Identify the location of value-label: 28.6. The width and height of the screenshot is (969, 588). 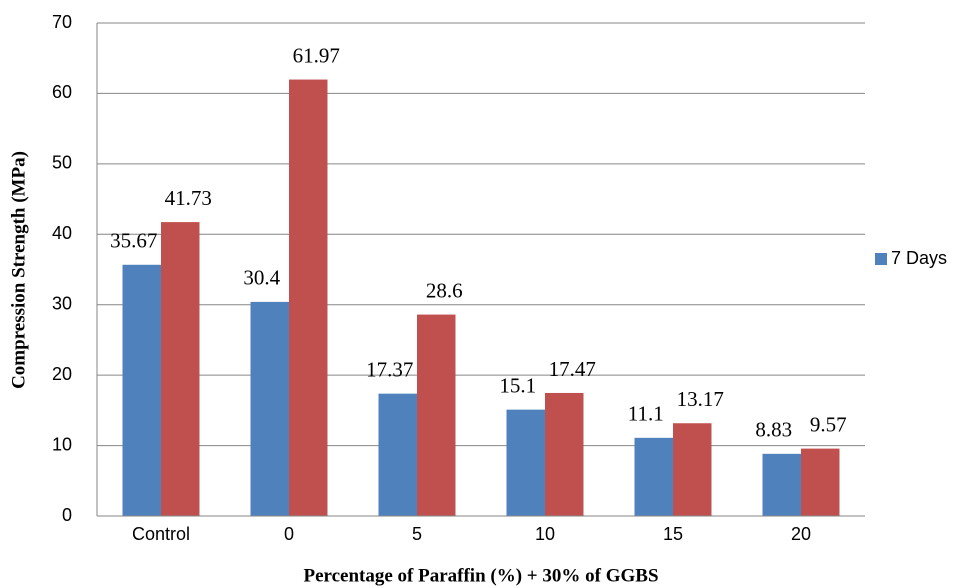
(444, 290).